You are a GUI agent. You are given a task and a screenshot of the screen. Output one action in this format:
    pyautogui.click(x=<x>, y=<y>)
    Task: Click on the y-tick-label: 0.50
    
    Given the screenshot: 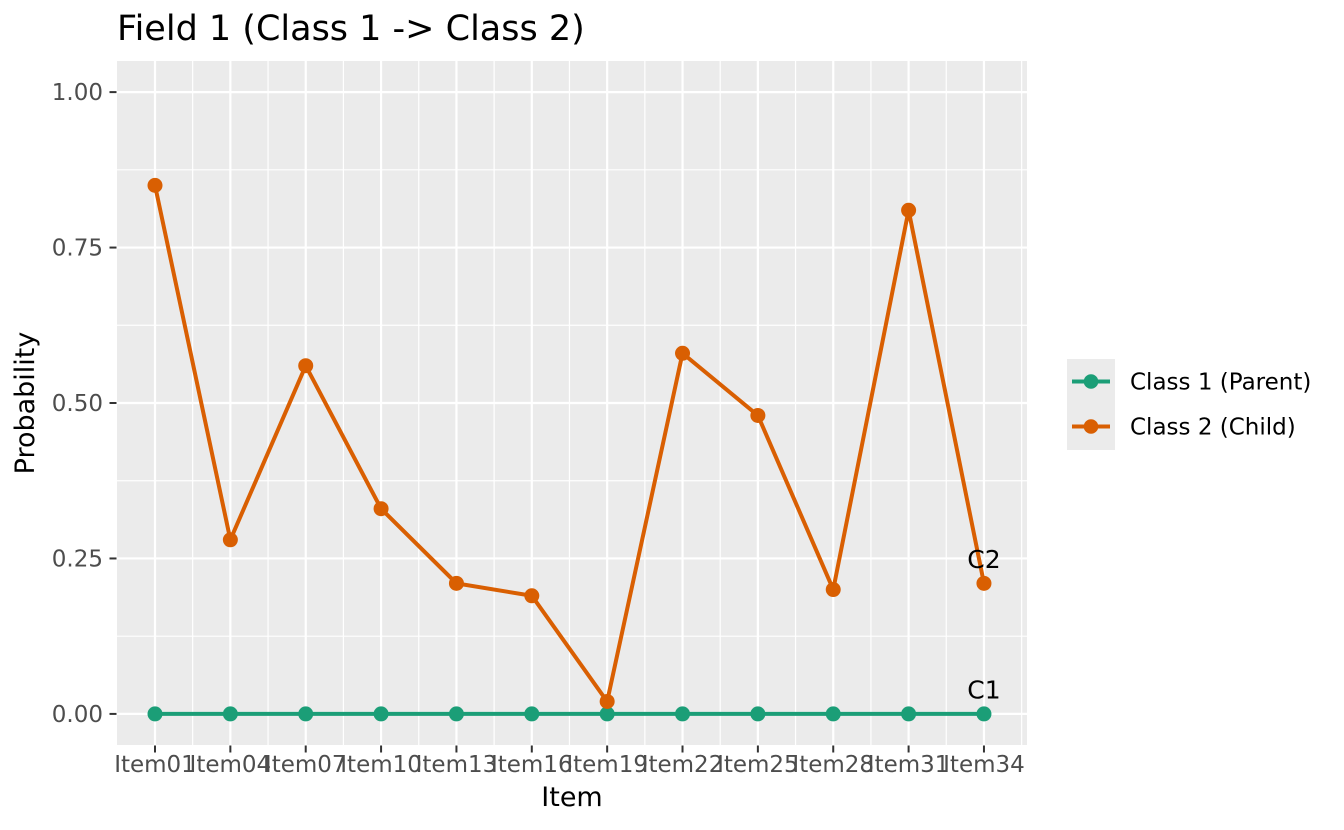 What is the action you would take?
    pyautogui.click(x=77, y=404)
    